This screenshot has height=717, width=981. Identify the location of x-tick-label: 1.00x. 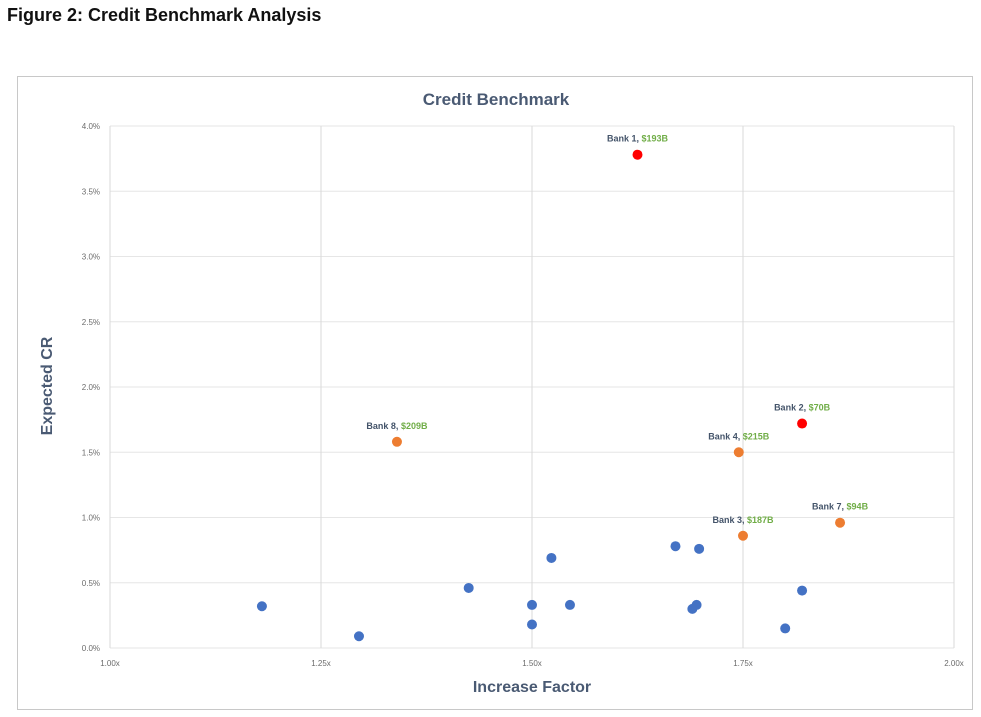
(110, 663).